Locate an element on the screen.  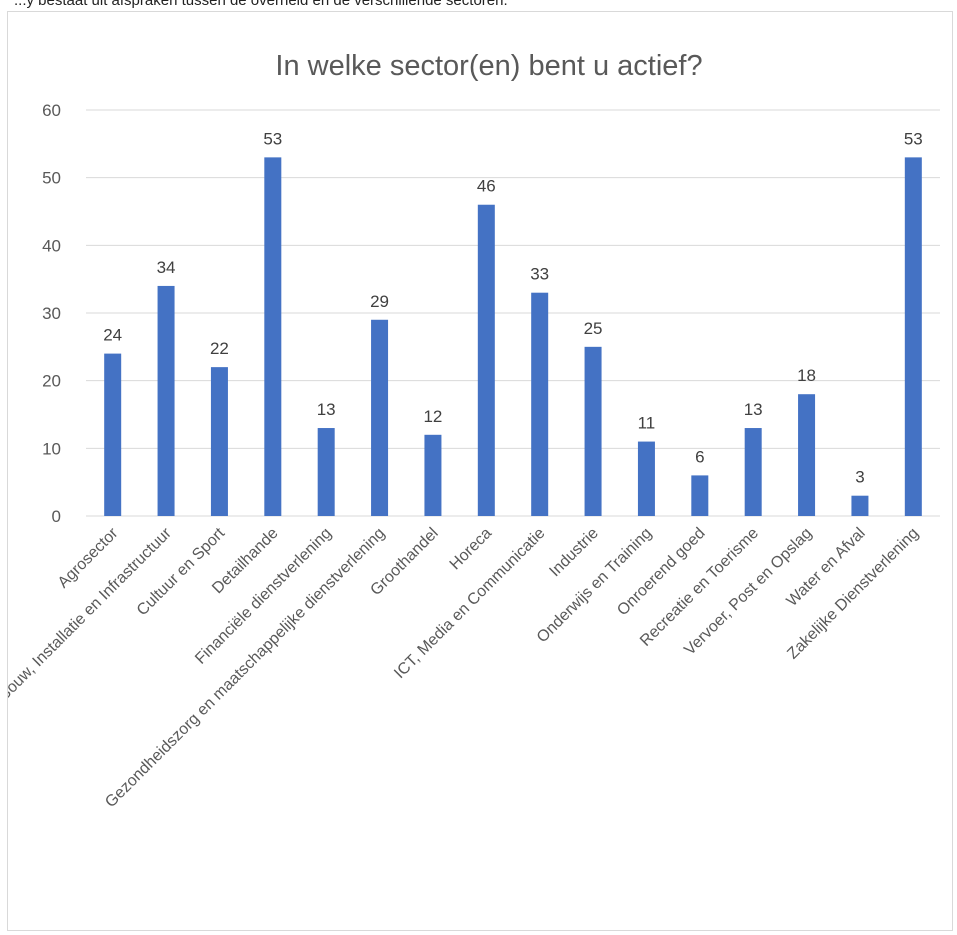
data-label: 22 is located at coordinates (219, 348).